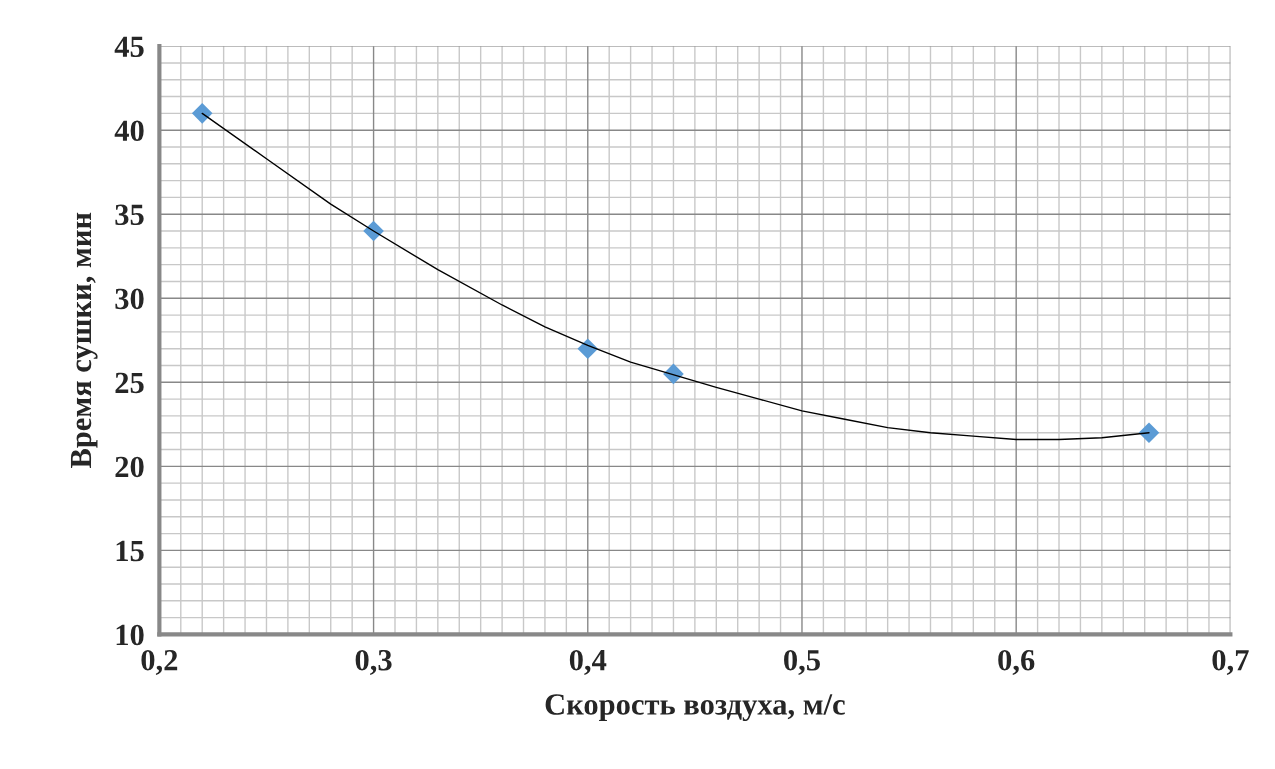 This screenshot has width=1275, height=769. I want to click on x-axis-title: Скорость воздуха, м/с, so click(695, 708).